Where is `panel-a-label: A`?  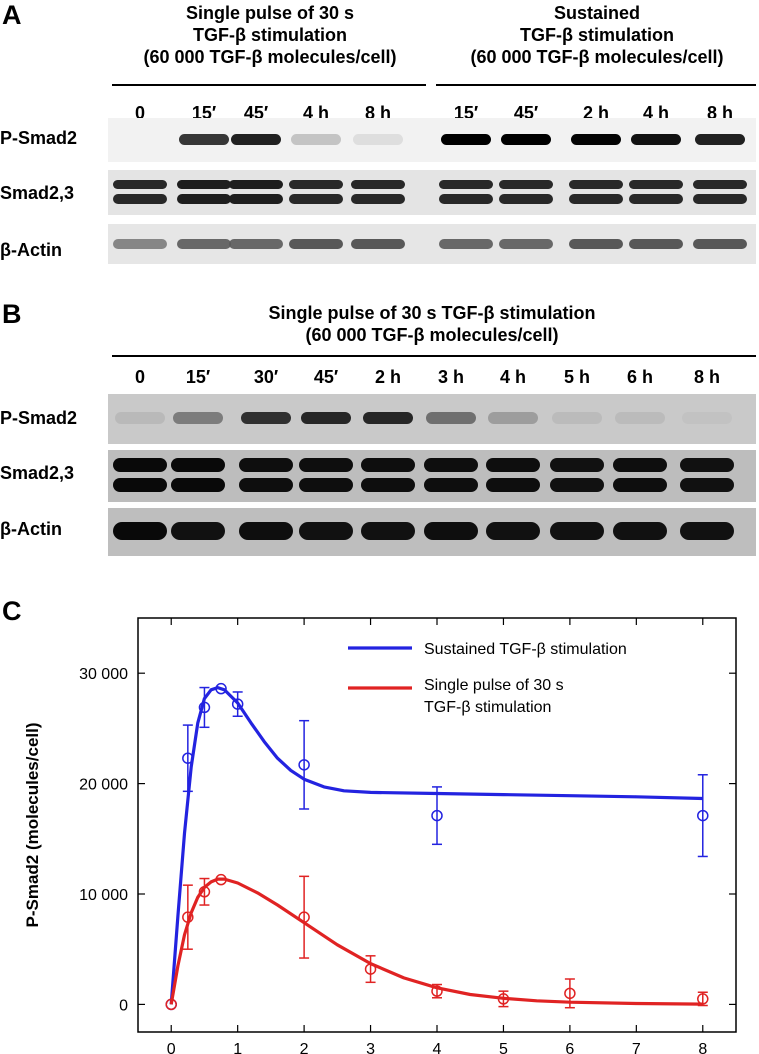 panel-a-label: A is located at coordinates (12, 15).